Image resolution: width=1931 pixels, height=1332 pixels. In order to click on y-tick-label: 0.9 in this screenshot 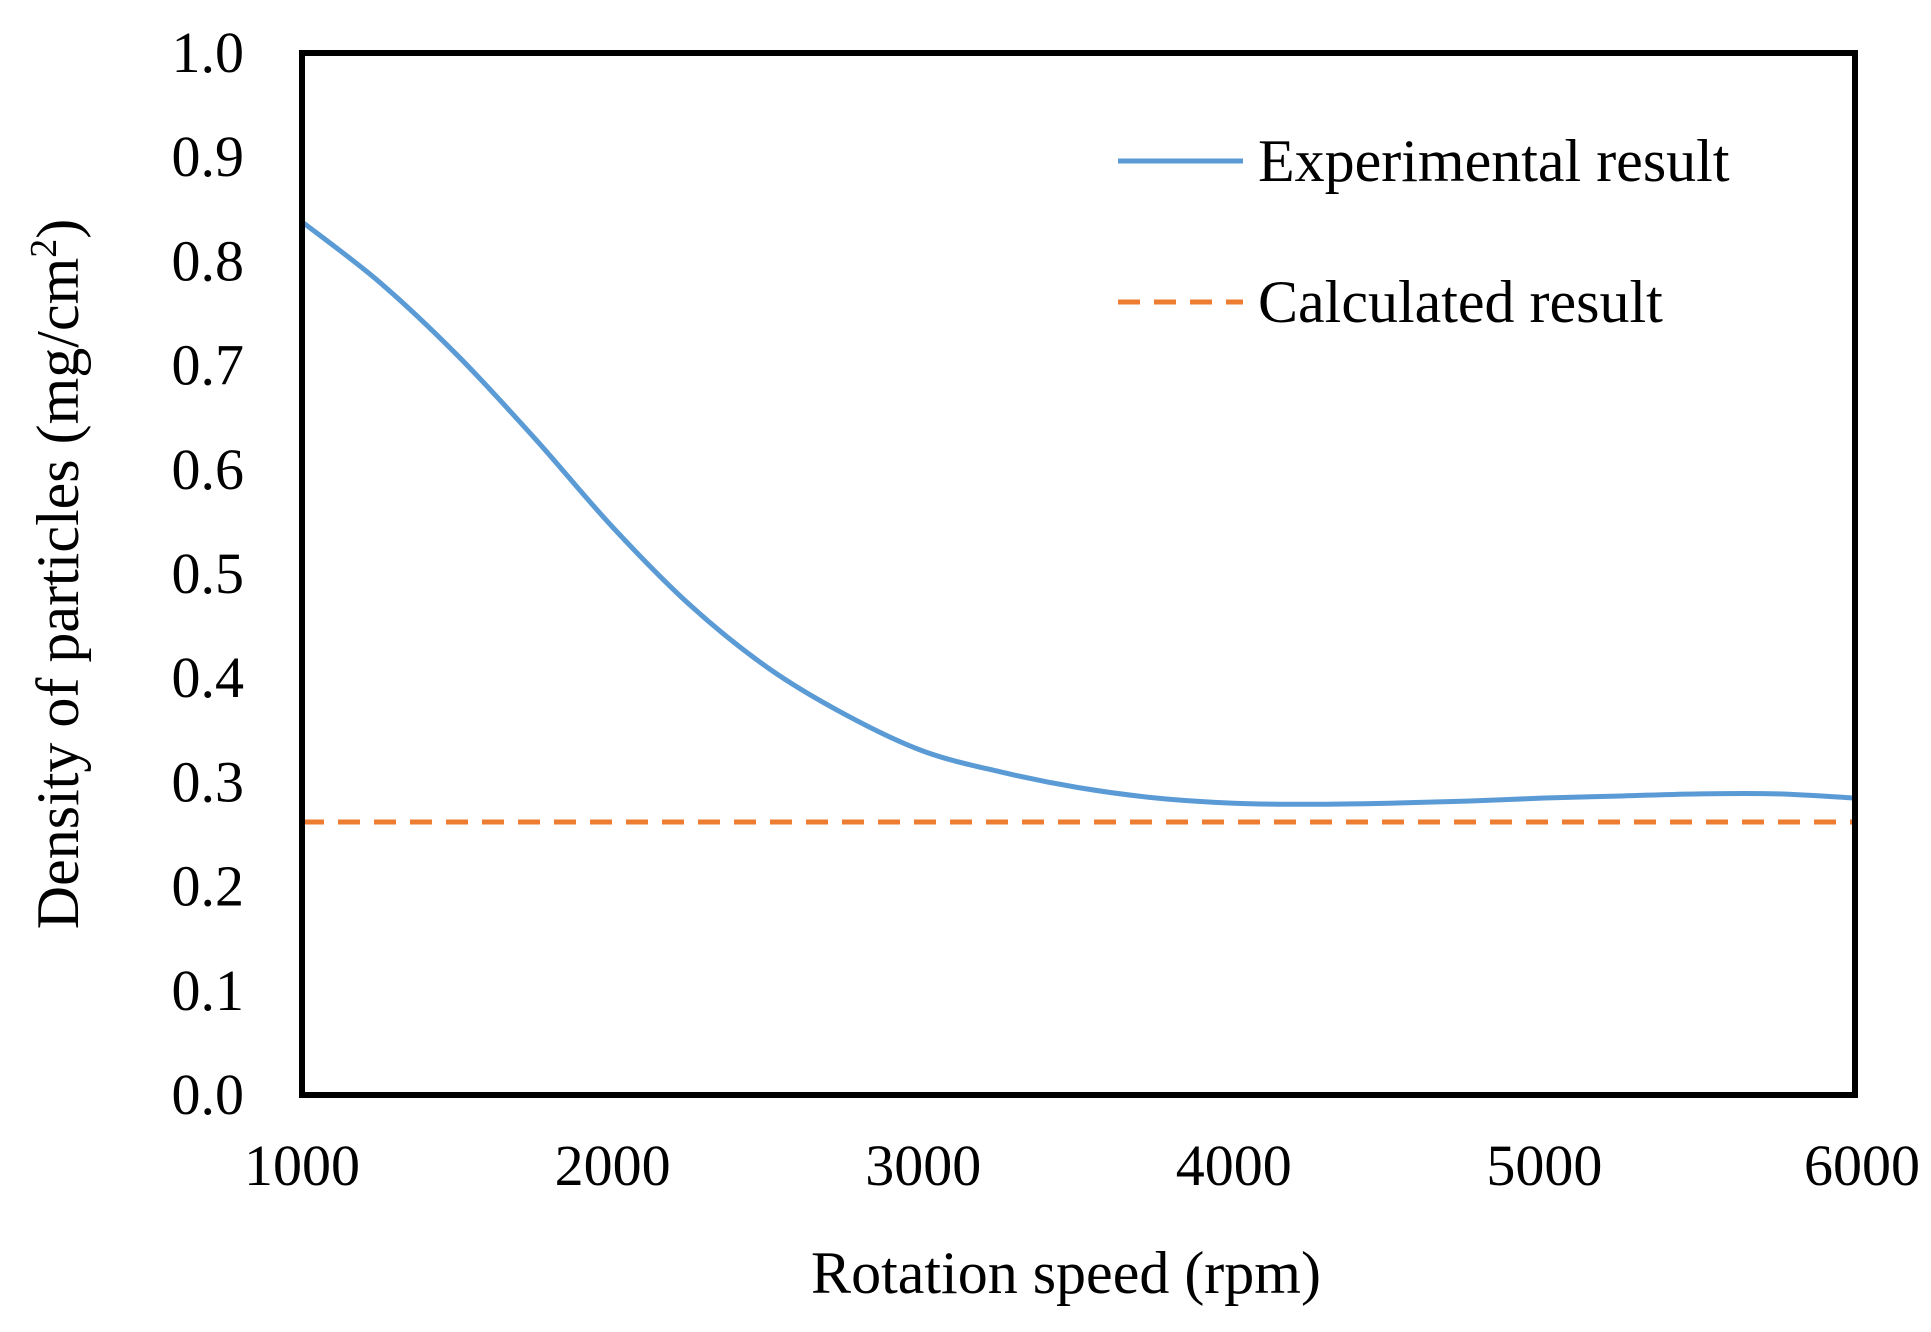, I will do `click(208, 156)`.